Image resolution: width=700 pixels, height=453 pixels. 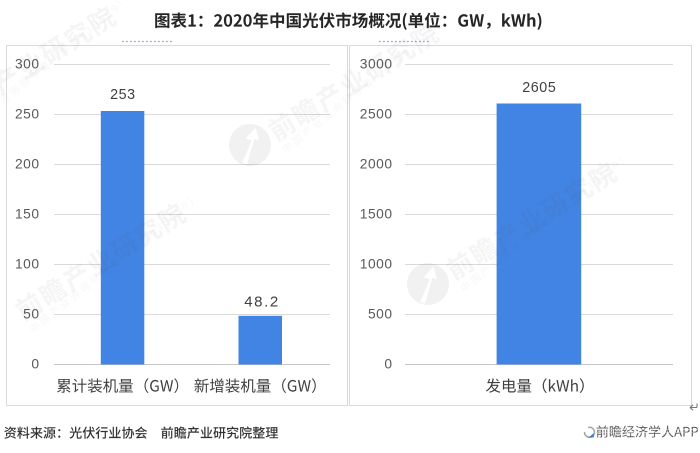 What do you see at coordinates (27, 64) in the screenshot?
I see `svg-text: 300` at bounding box center [27, 64].